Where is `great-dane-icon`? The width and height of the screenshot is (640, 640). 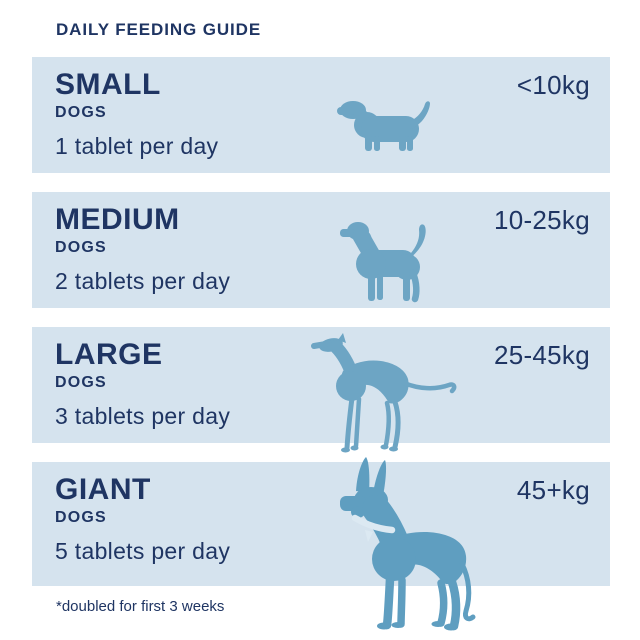 great-dane-icon is located at coordinates (408, 544).